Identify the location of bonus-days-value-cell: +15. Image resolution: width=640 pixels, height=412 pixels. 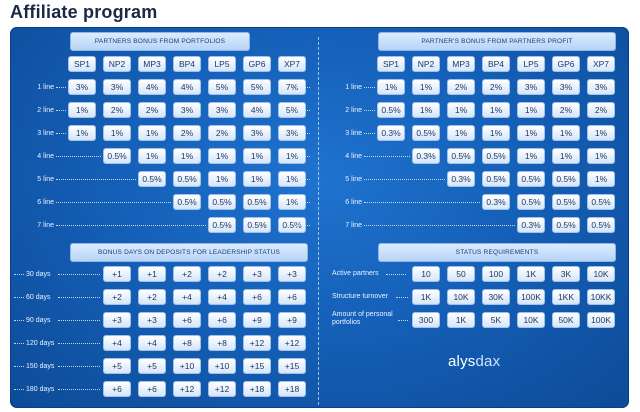
(257, 366).